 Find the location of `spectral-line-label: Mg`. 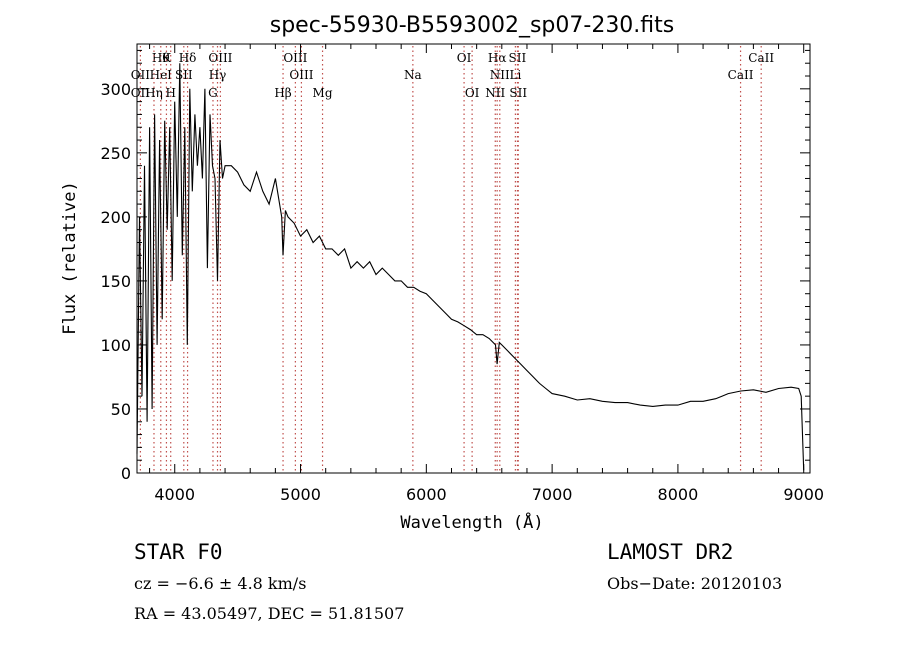

spectral-line-label: Mg is located at coordinates (323, 93).